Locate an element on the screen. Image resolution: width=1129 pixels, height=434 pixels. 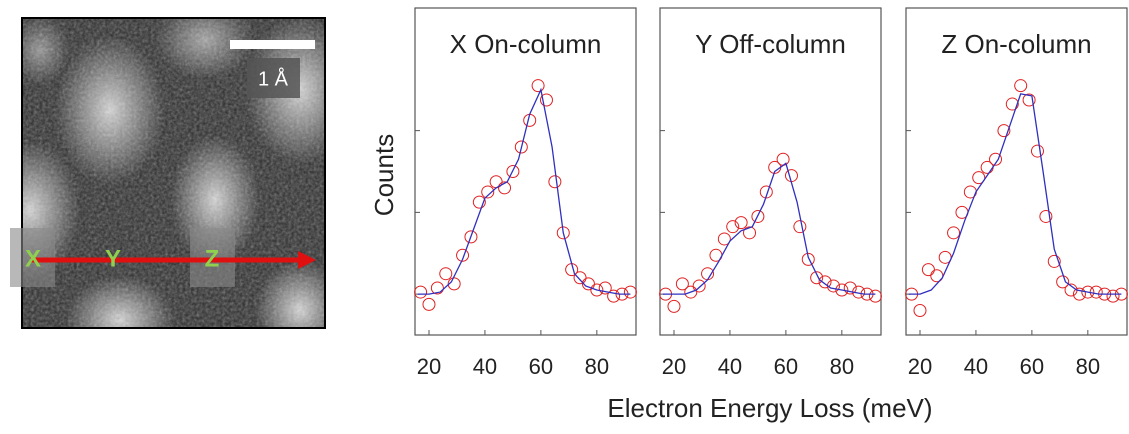
scale-bar is located at coordinates (272, 44).